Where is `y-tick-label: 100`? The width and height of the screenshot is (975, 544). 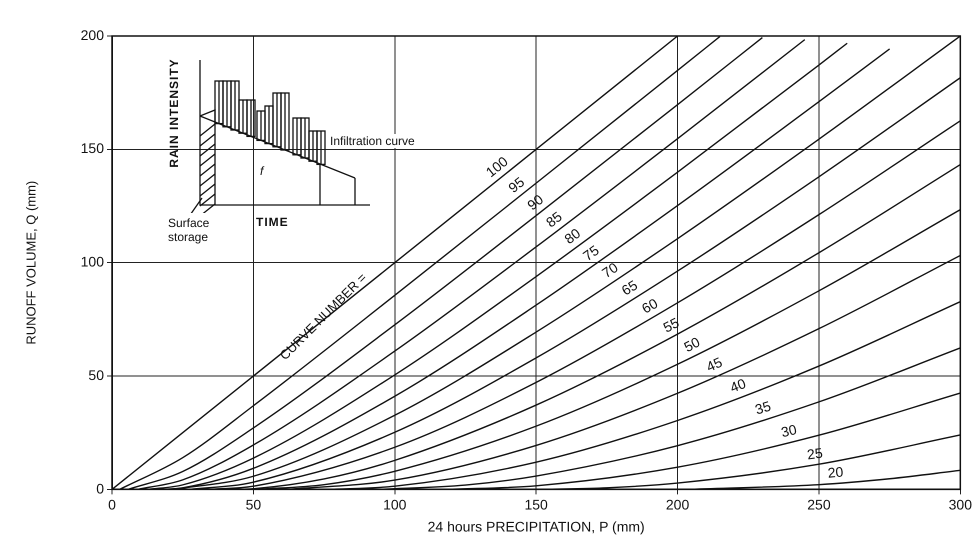
y-tick-label: 100 is located at coordinates (92, 262).